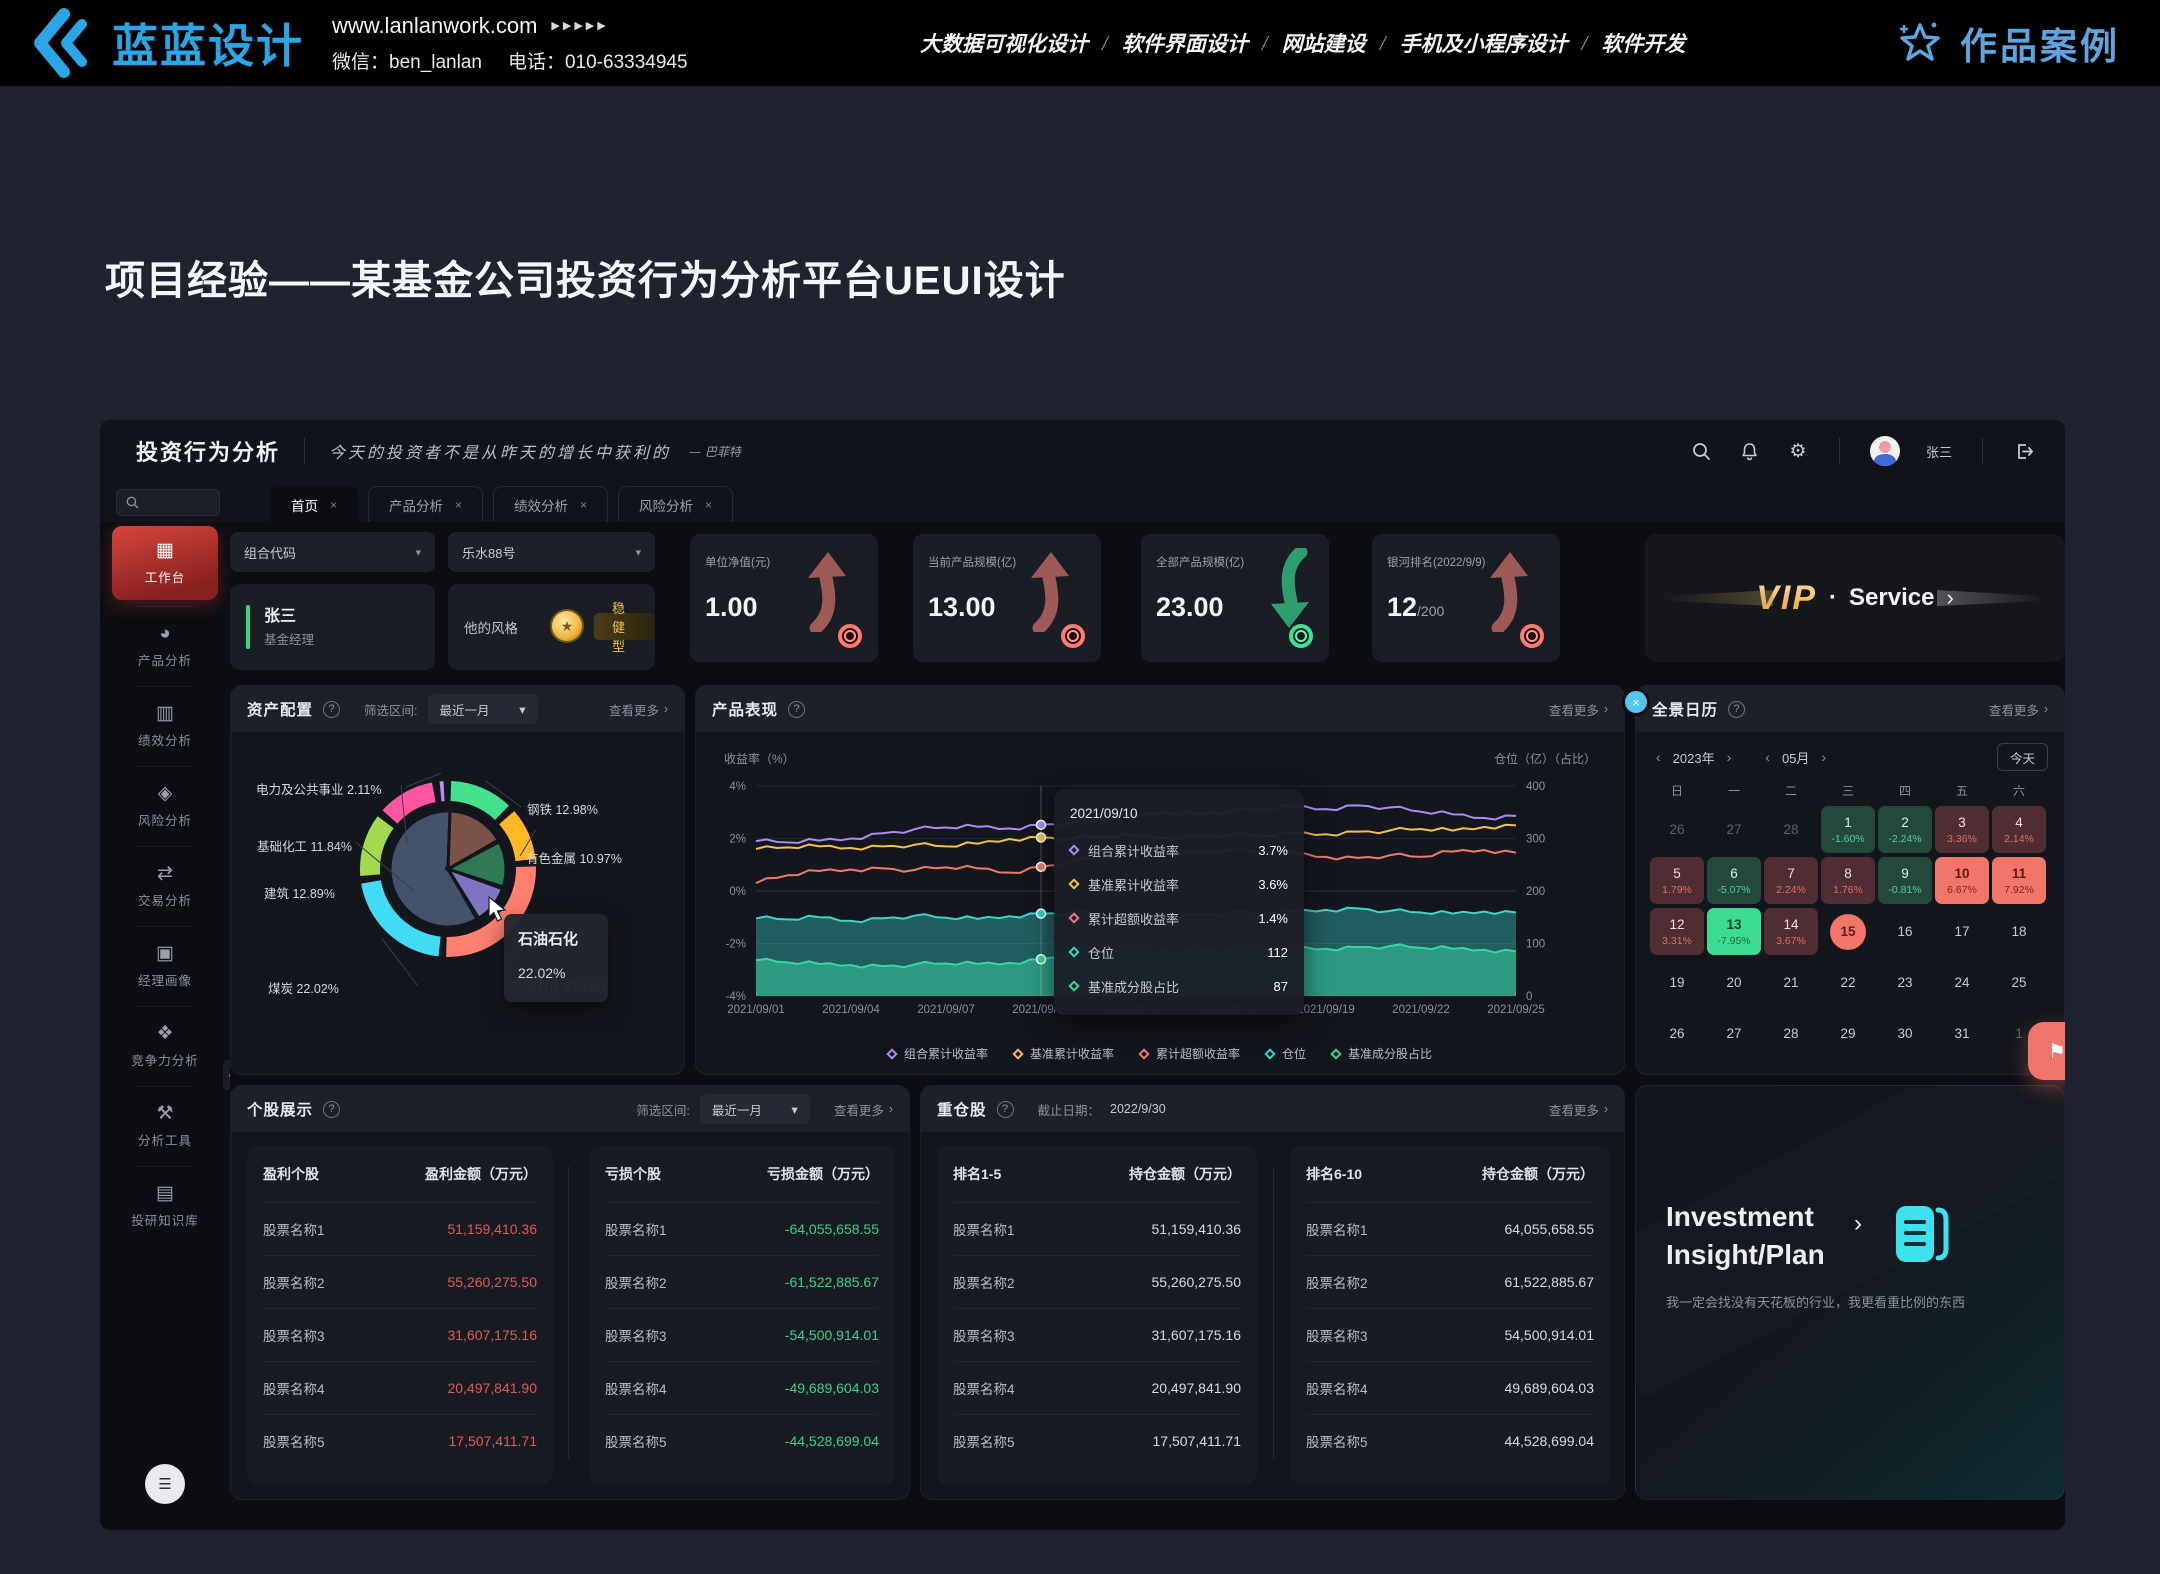  Describe the element at coordinates (1636, 702) in the screenshot. I see `close-icon: ×` at that location.